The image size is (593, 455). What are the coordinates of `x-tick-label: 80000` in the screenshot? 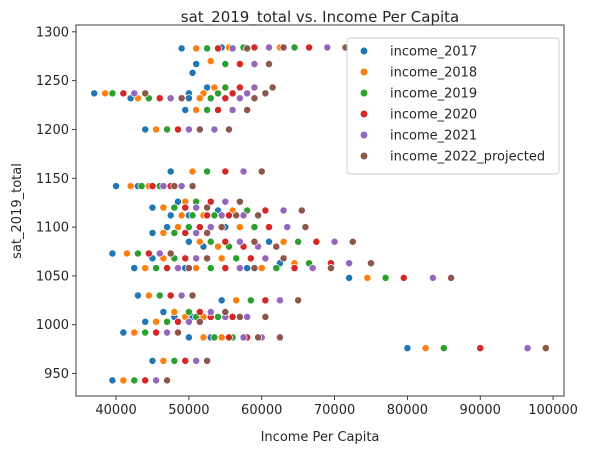 It's located at (407, 410).